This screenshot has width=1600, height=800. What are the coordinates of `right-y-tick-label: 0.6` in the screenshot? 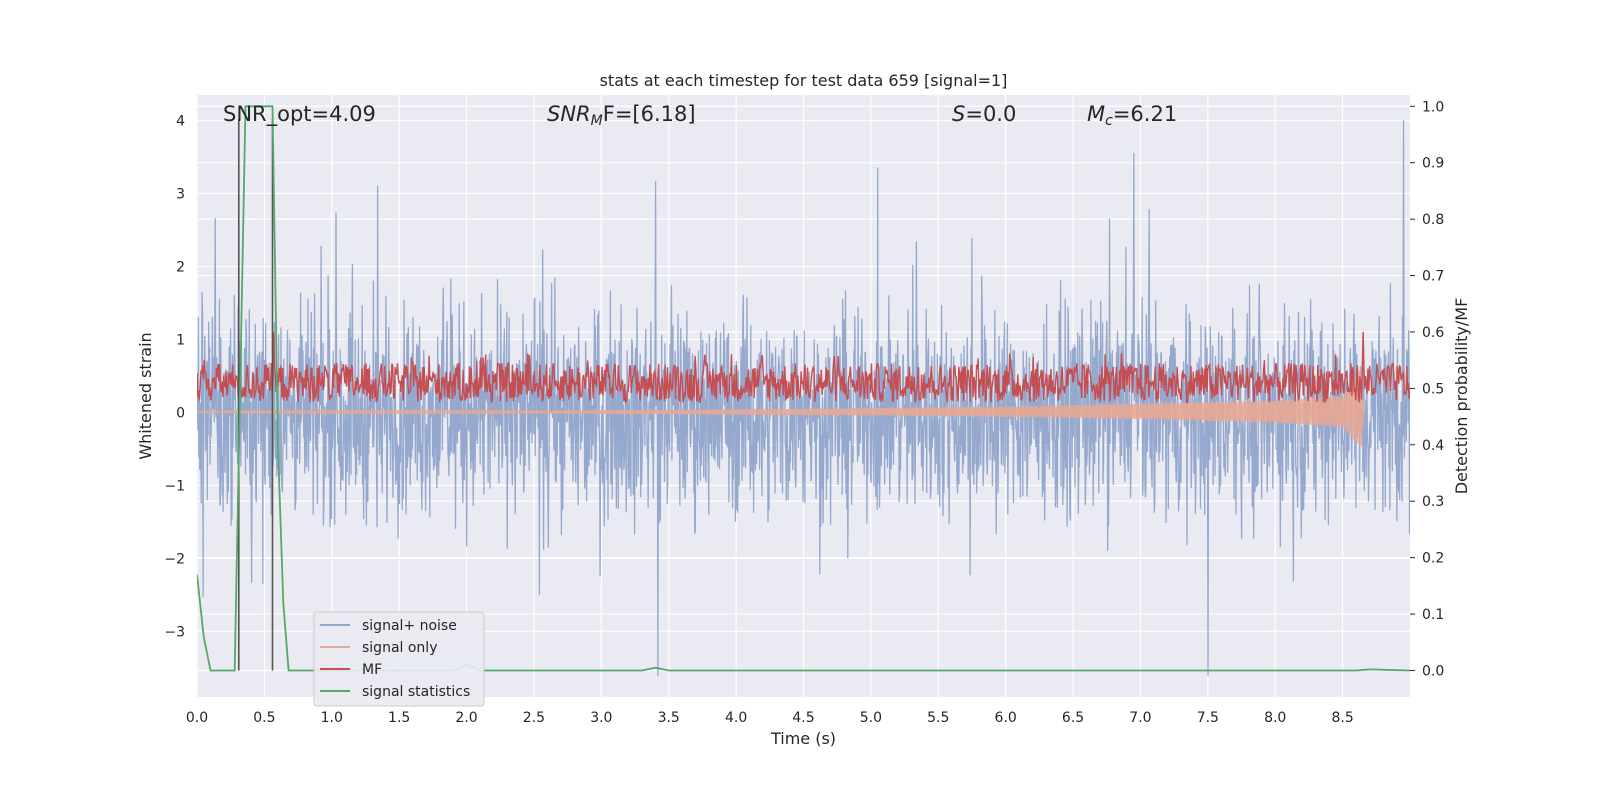 It's located at (1433, 333).